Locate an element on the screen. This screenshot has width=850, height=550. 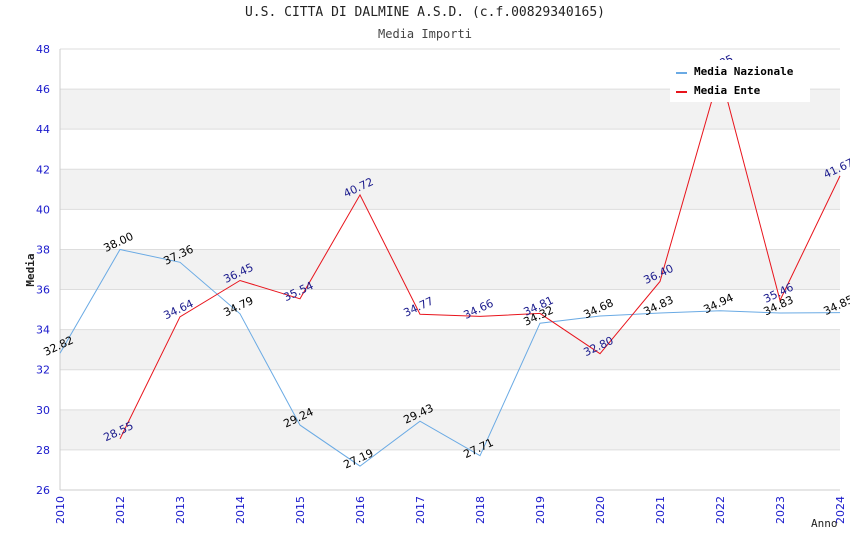
y-tick-label: 48 is located at coordinates (43, 49).